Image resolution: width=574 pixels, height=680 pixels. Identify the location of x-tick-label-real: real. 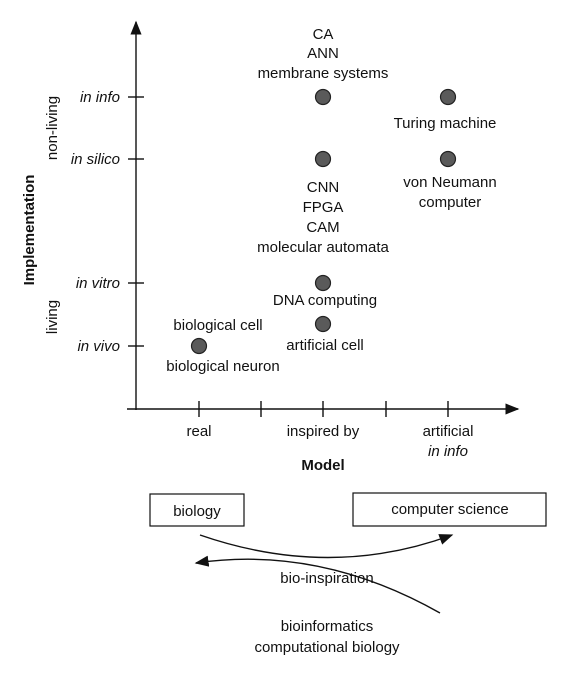
(198, 431).